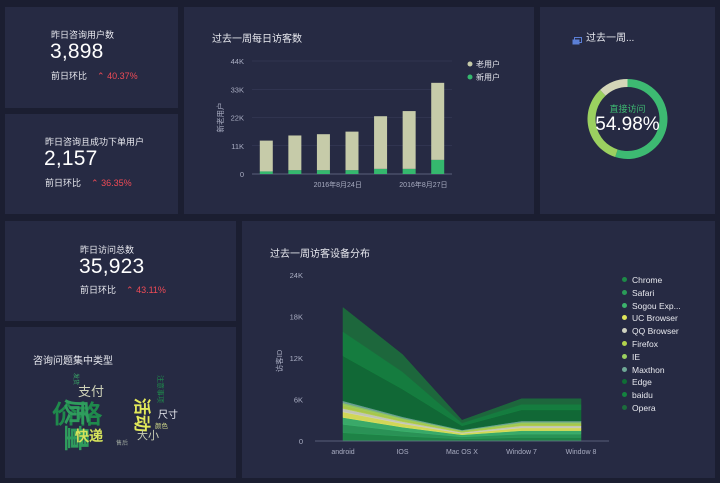 The image size is (720, 483). Describe the element at coordinates (642, 280) in the screenshot. I see `legend-item: Chrome` at that location.